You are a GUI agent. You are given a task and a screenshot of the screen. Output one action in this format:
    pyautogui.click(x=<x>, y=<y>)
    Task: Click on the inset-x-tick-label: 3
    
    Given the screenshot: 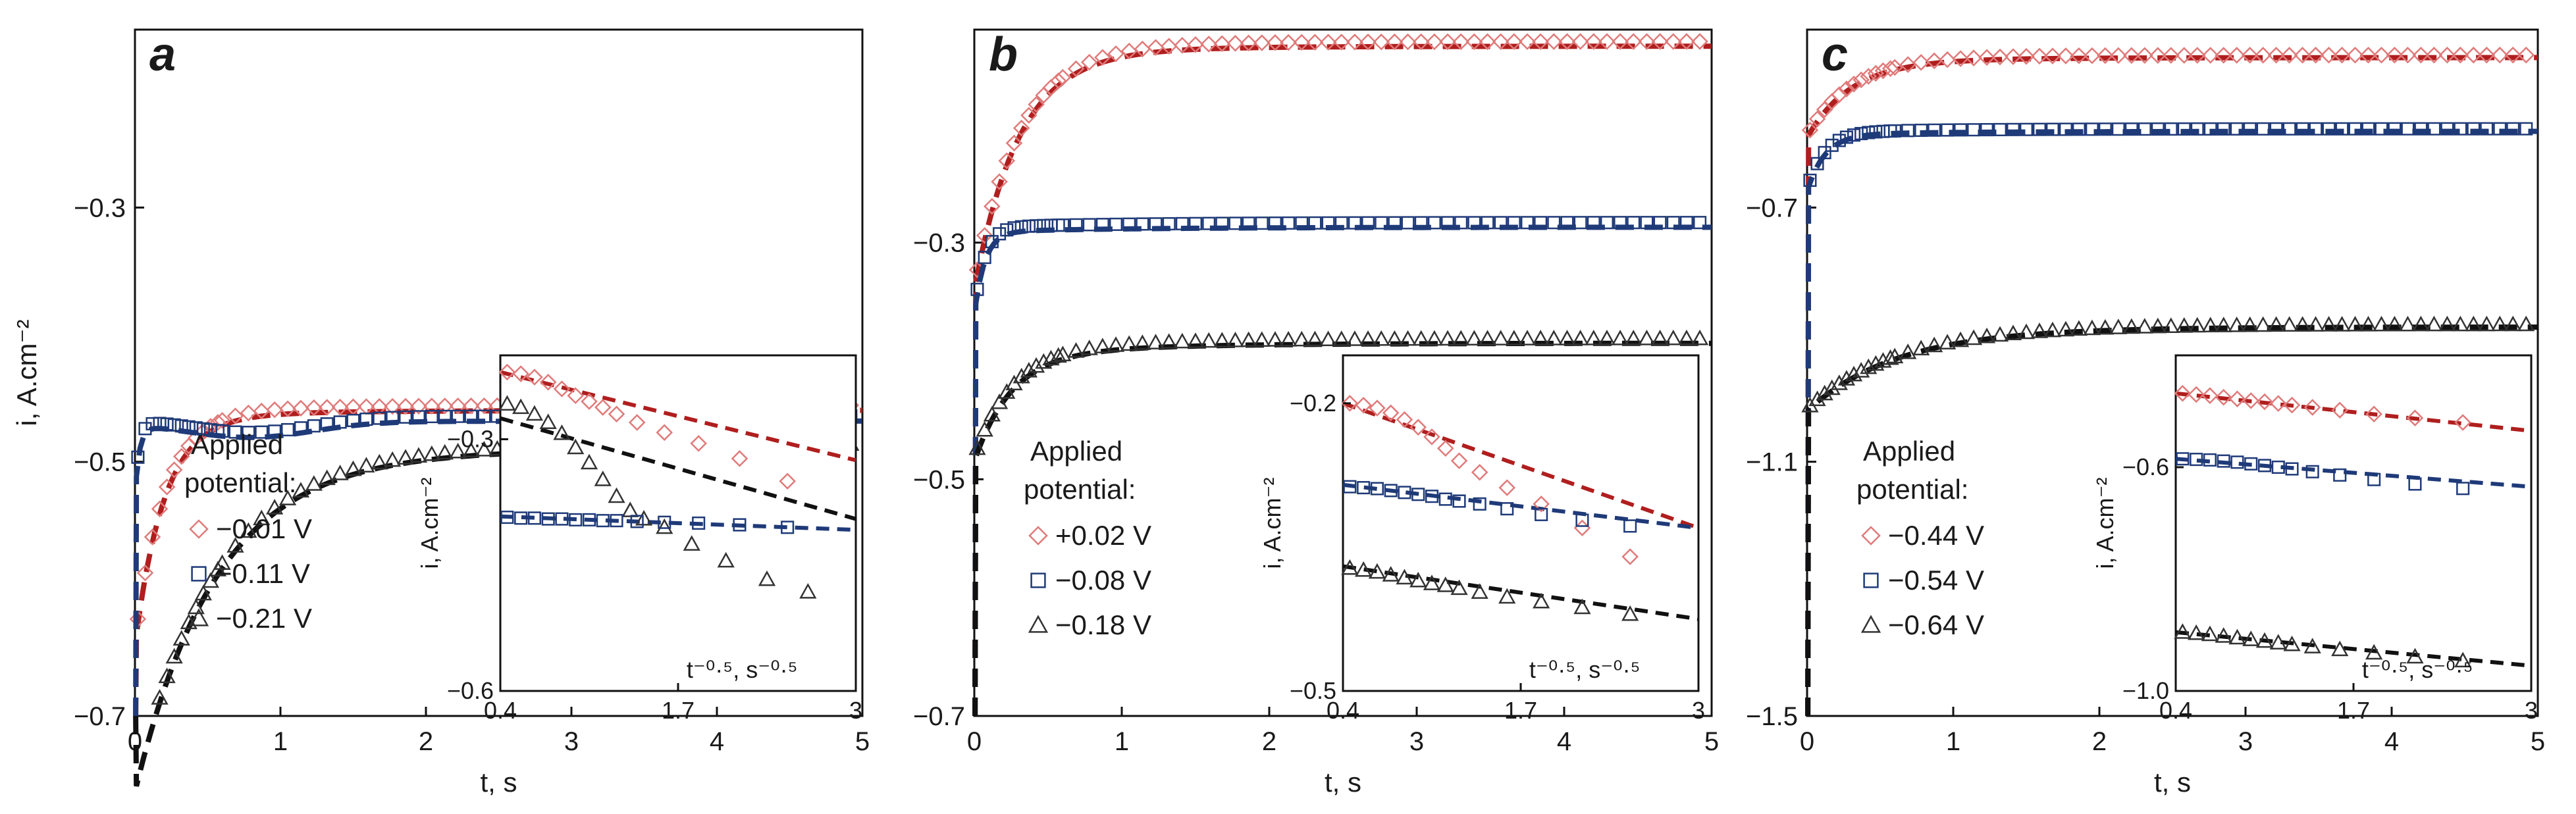 What is the action you would take?
    pyautogui.click(x=2531, y=710)
    